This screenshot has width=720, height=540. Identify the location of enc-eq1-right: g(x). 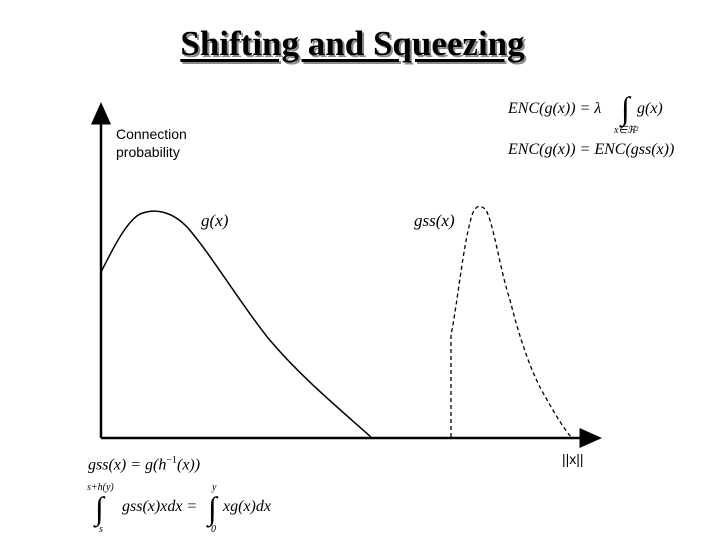
(650, 108).